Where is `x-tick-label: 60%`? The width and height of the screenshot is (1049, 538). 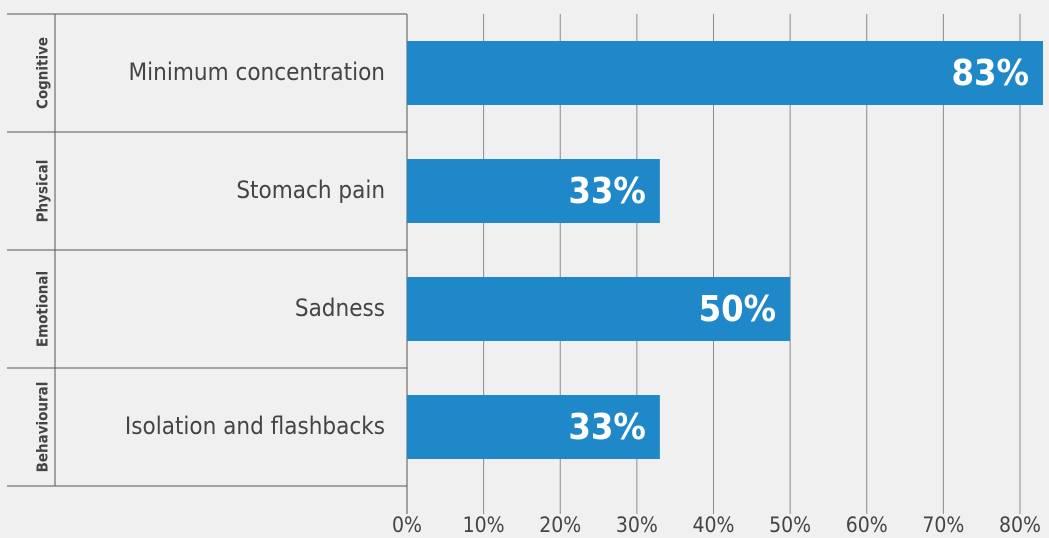 x-tick-label: 60% is located at coordinates (867, 525).